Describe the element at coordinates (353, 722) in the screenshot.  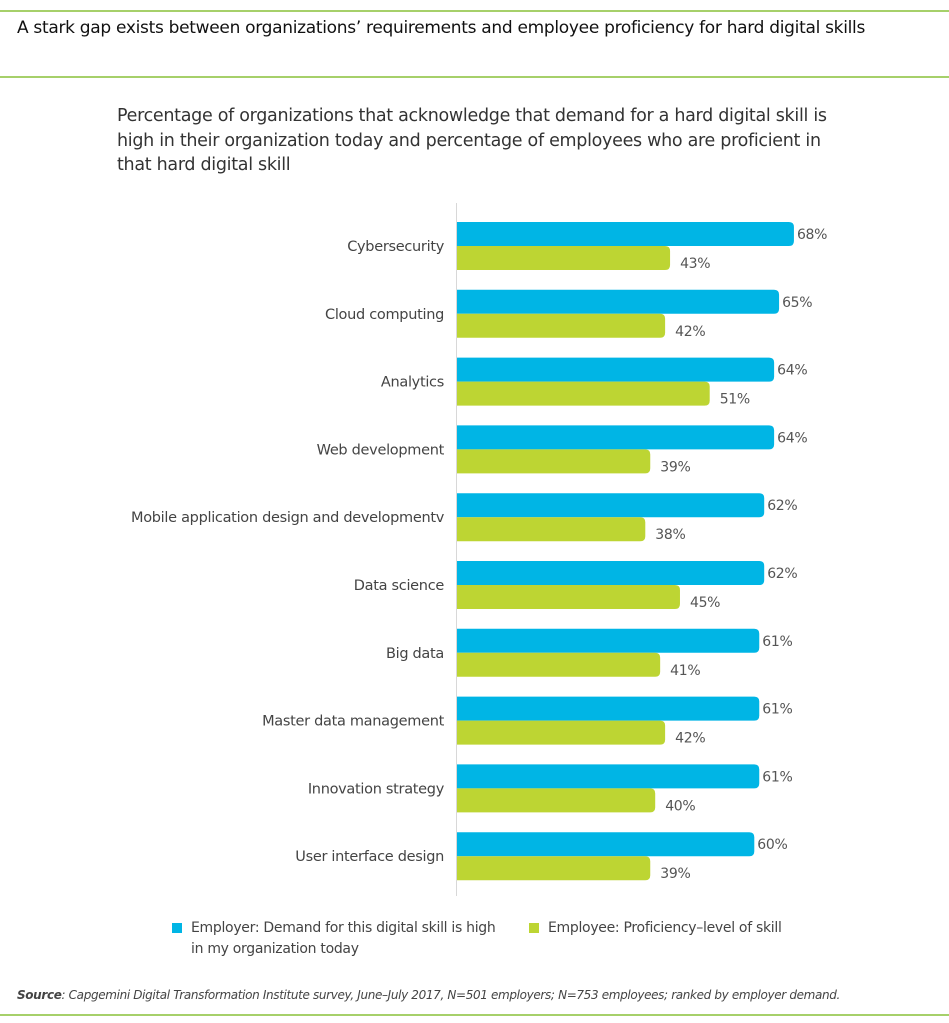
I see `category-label: Master data management` at that location.